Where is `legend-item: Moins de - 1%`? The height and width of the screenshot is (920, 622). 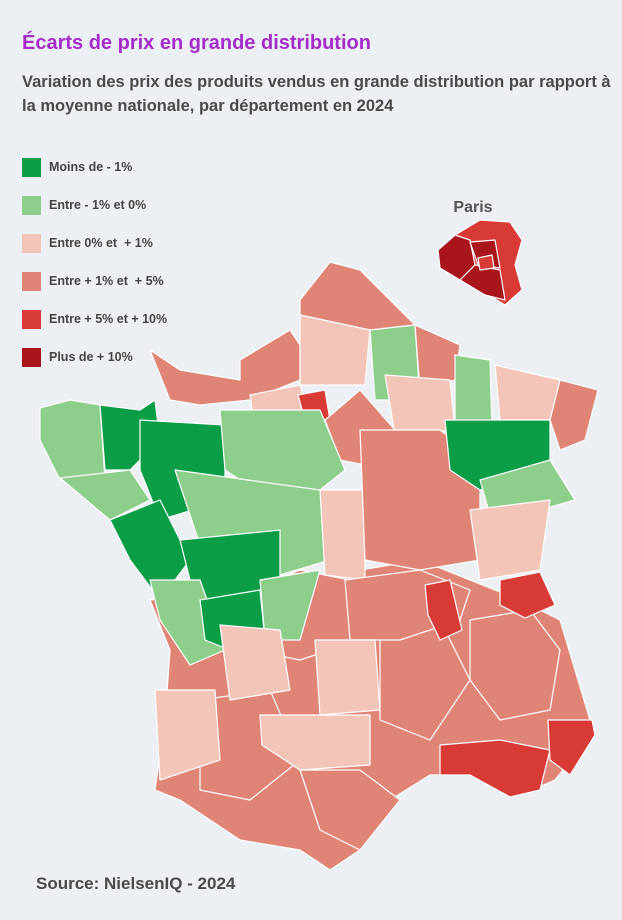
legend-item: Moins de - 1% is located at coordinates (94, 167).